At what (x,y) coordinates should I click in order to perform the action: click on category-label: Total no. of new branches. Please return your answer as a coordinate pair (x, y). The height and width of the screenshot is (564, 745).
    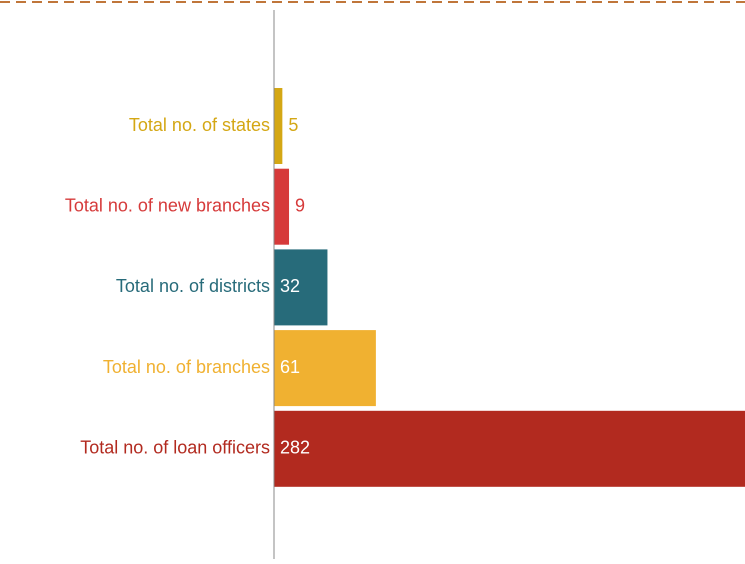
    Looking at the image, I should click on (167, 205).